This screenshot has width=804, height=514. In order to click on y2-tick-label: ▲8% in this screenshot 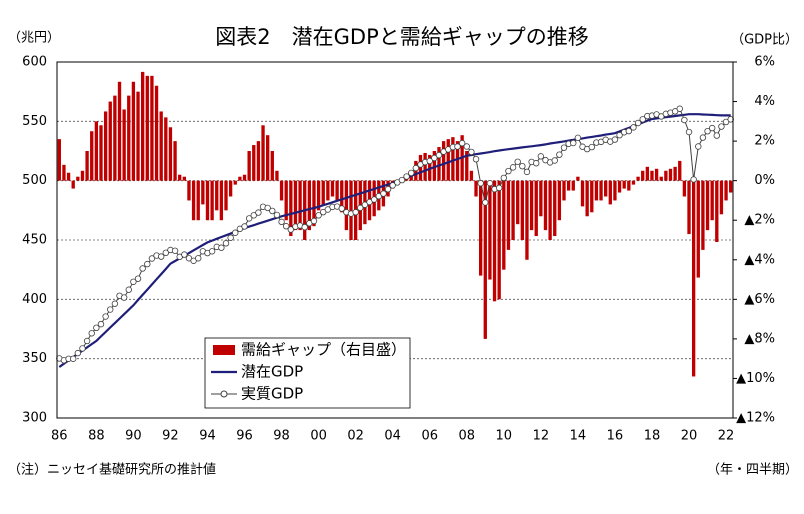, I will do `click(759, 338)`.